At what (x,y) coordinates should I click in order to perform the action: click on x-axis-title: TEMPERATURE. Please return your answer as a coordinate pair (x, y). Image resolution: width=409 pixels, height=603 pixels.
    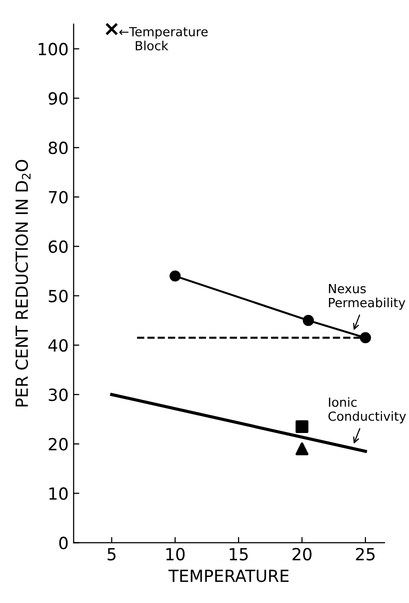
    Looking at the image, I should click on (228, 576).